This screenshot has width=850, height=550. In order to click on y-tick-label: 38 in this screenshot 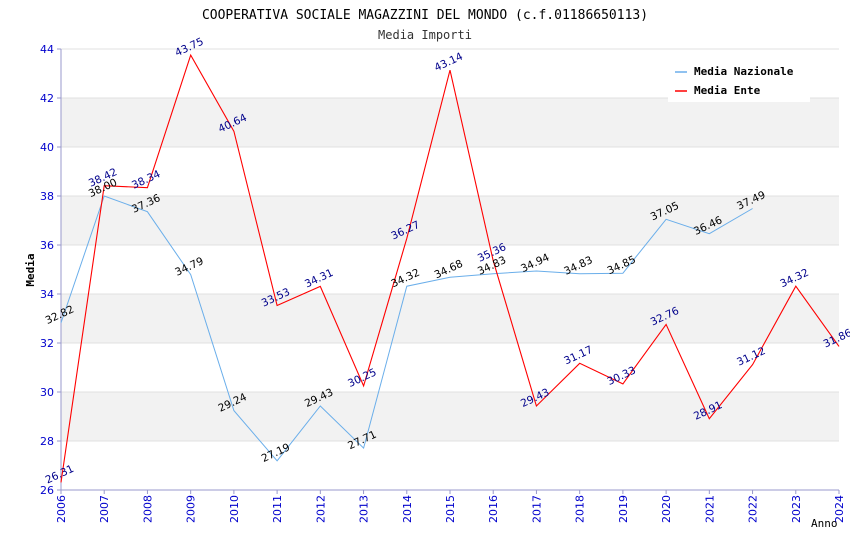, I will do `click(47, 196)`.